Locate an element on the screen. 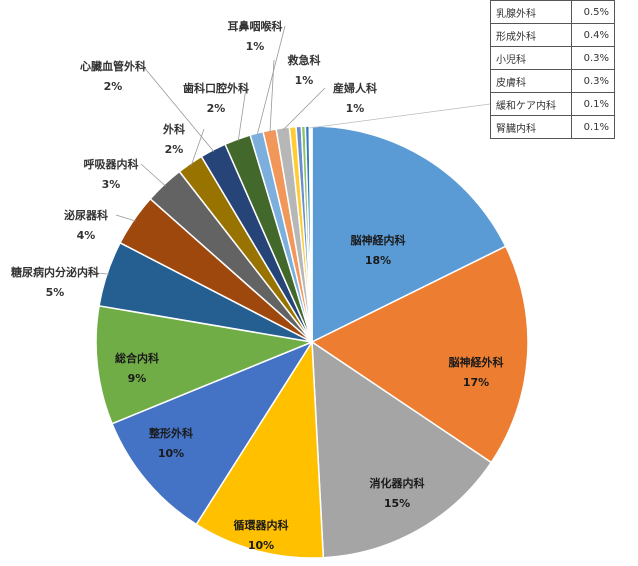 This screenshot has width=638, height=566. slice-label: 泌尿器科 is located at coordinates (86, 215).